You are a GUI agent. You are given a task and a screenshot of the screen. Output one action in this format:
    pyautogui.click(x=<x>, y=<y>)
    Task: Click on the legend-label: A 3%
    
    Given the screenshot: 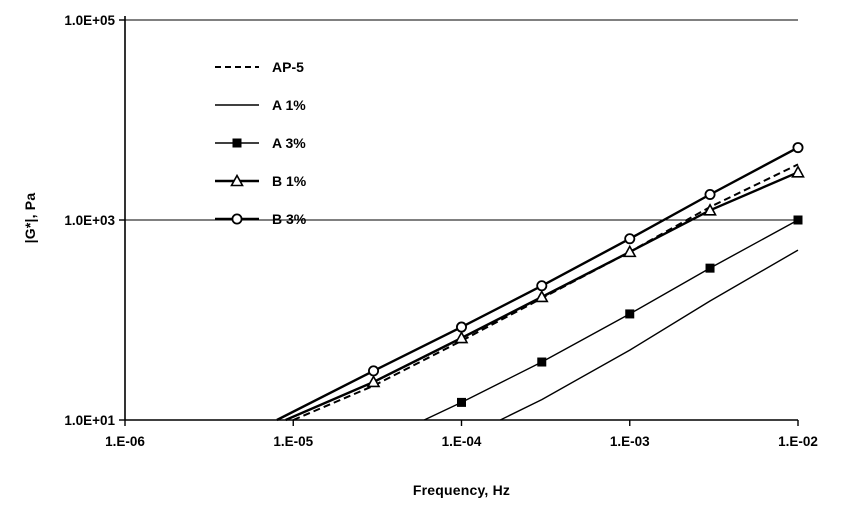 What is the action you would take?
    pyautogui.click(x=289, y=143)
    